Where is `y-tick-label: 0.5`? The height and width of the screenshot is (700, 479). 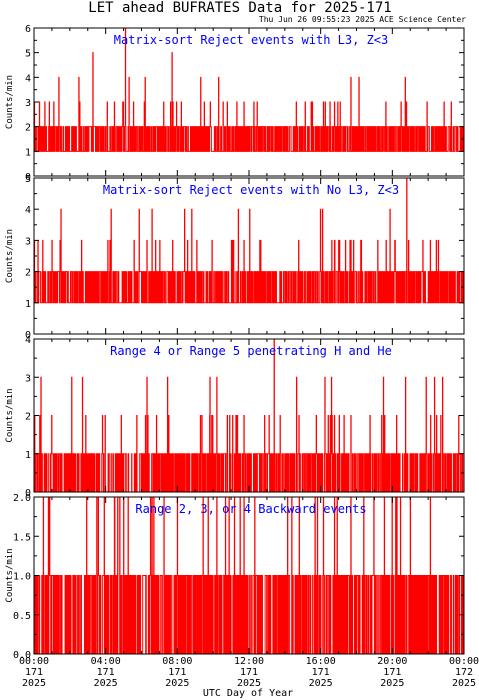
y-tick-label: 0.5 is located at coordinates (22, 616).